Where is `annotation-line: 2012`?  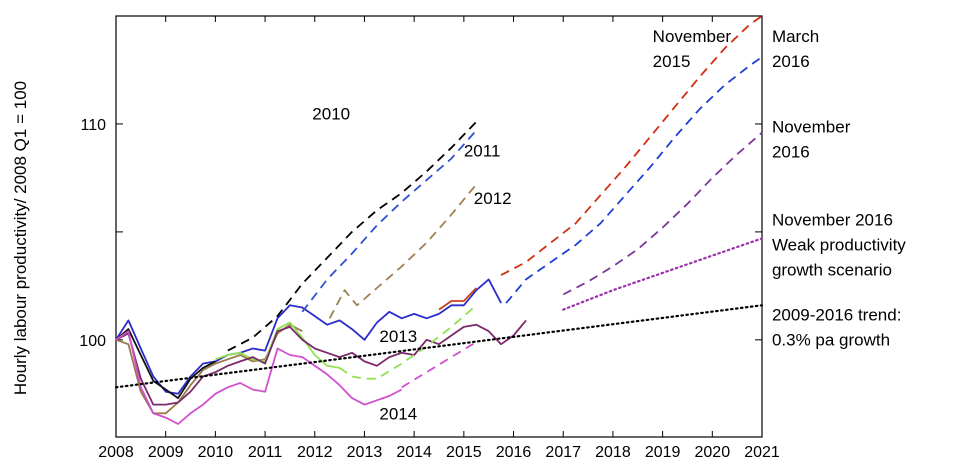 annotation-line: 2012 is located at coordinates (493, 198).